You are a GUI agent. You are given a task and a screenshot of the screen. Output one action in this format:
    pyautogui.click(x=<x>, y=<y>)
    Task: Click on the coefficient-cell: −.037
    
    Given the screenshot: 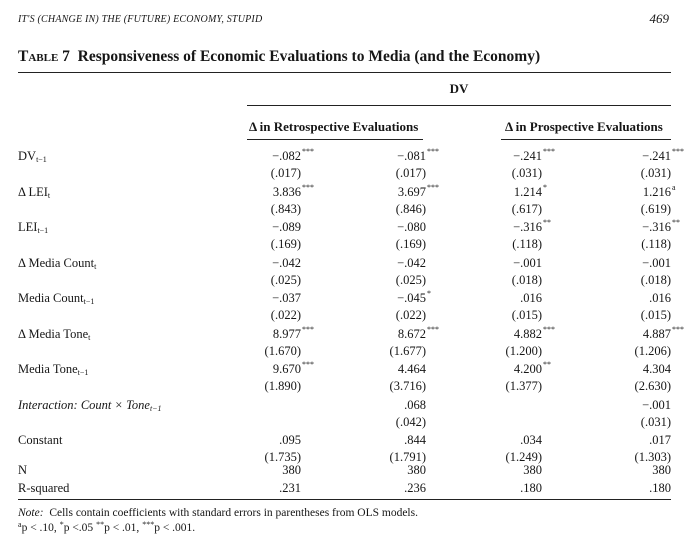 What is the action you would take?
    pyautogui.click(x=286, y=298)
    